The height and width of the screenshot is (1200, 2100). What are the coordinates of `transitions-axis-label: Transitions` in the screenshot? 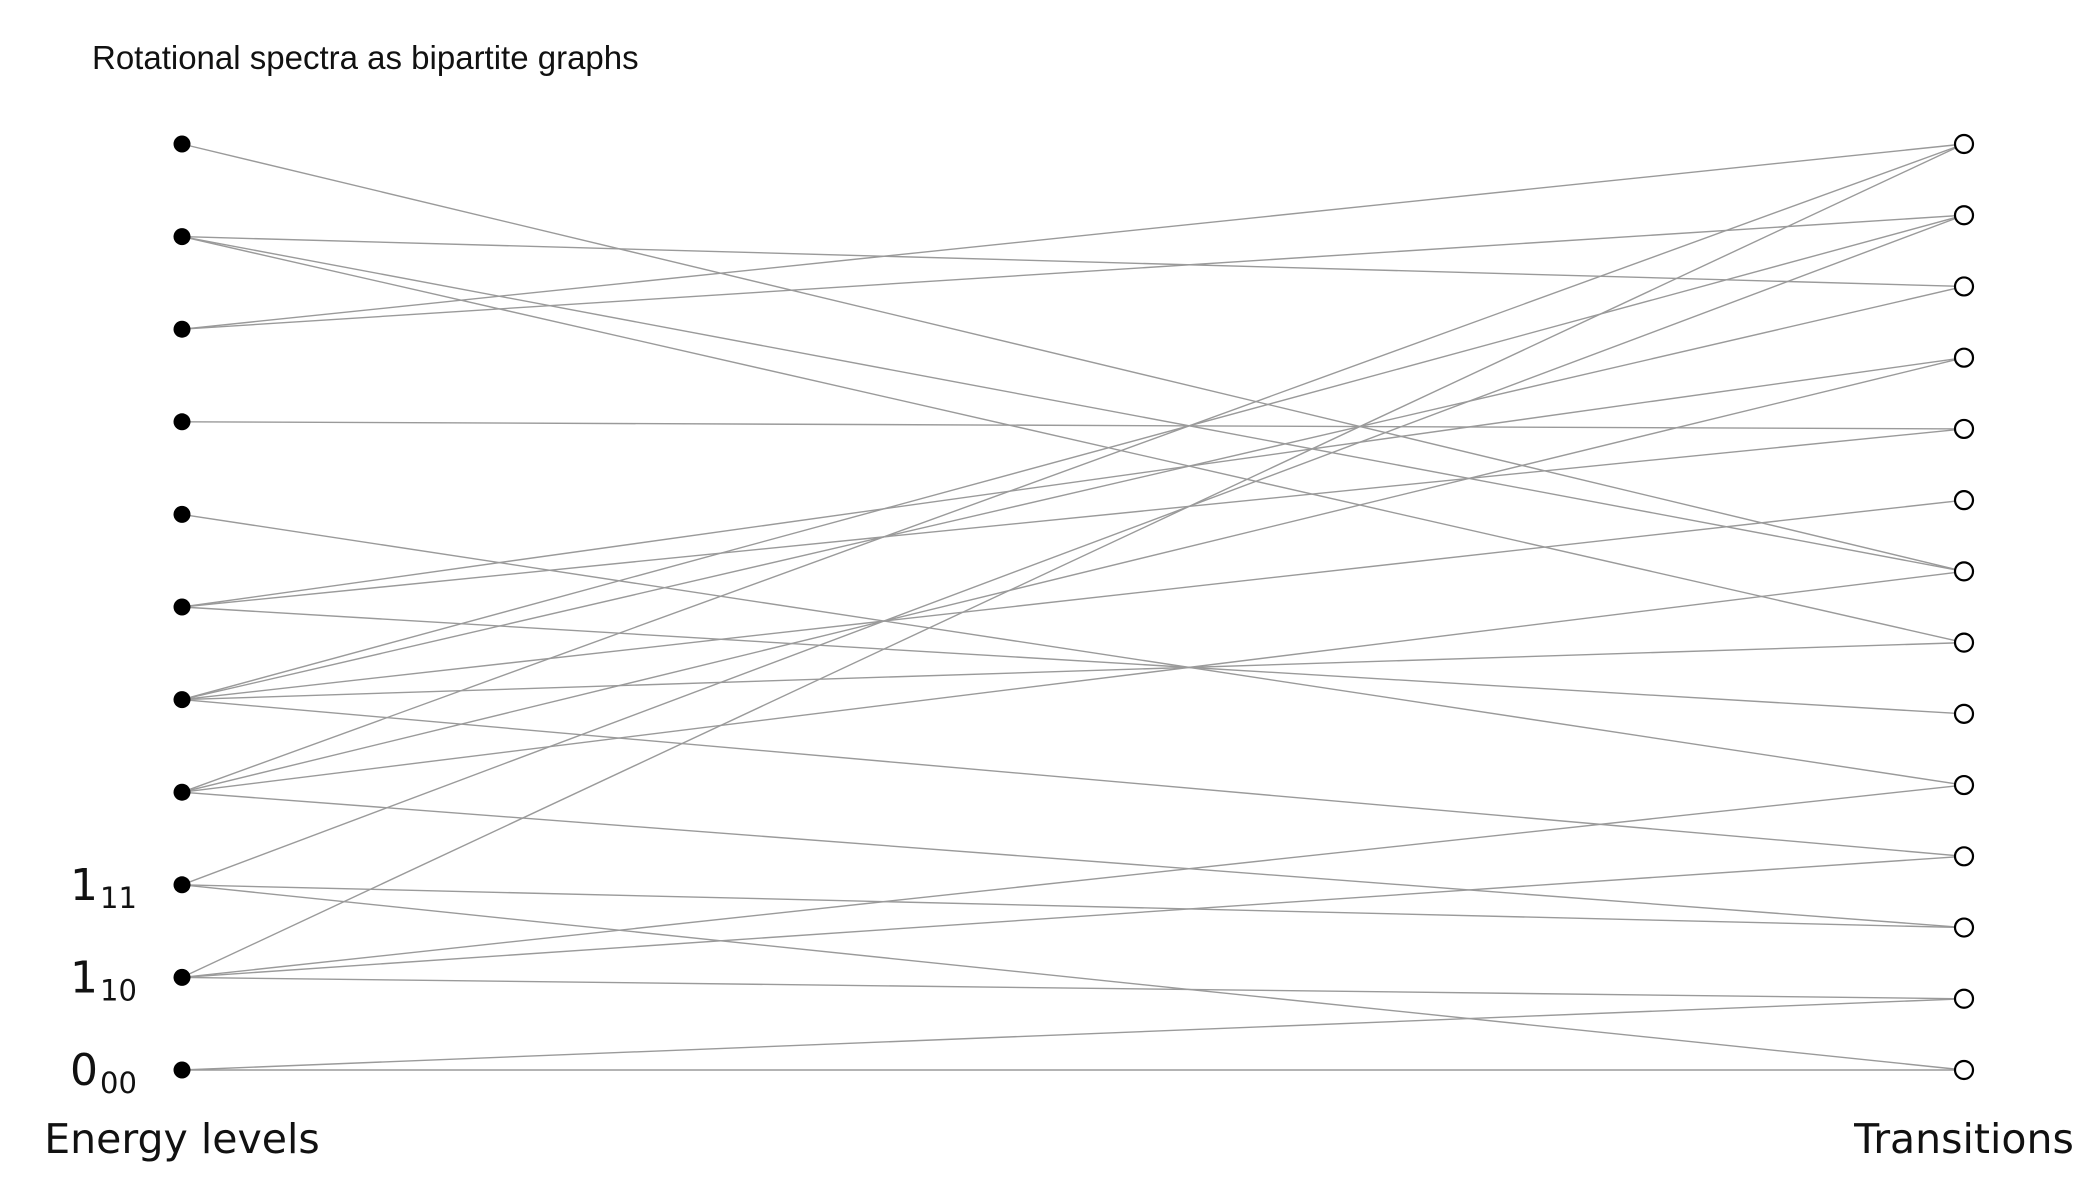 It's located at (1963, 1139).